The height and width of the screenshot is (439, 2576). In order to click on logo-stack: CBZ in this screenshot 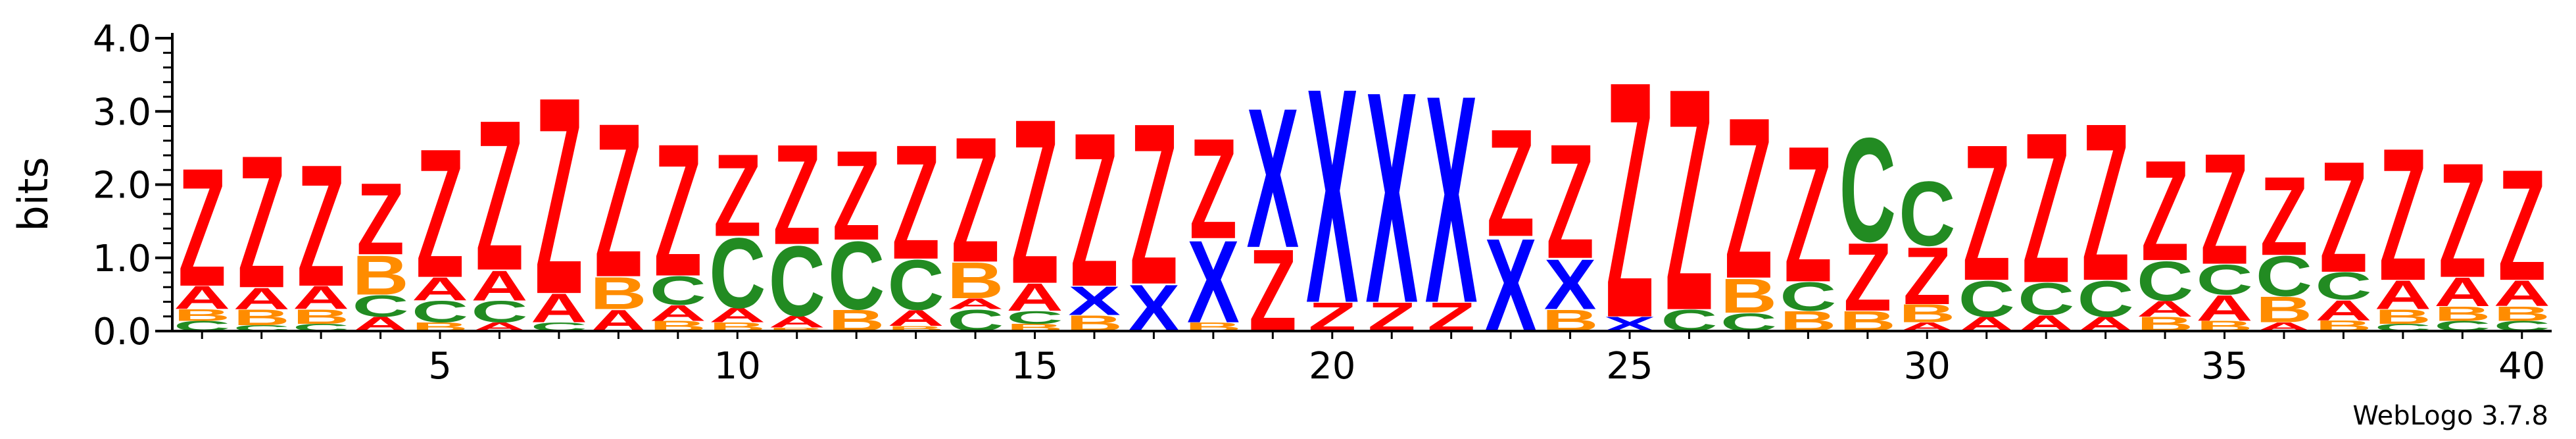, I will do `click(1749, 203)`.